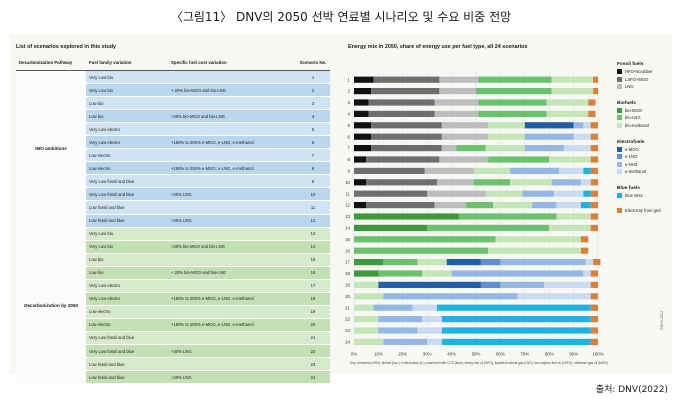  Describe the element at coordinates (632, 149) in the screenshot. I see `legend-label: e-MGO` at that location.